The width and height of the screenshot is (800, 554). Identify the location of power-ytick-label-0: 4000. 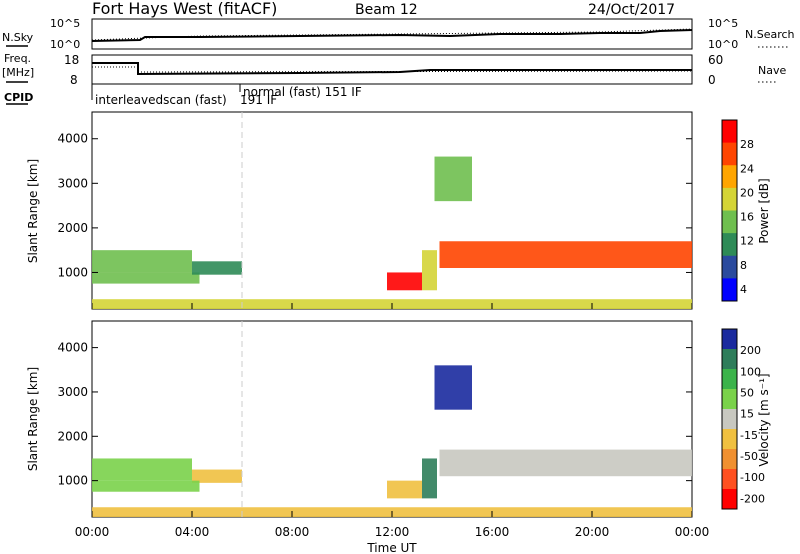
(72, 139).